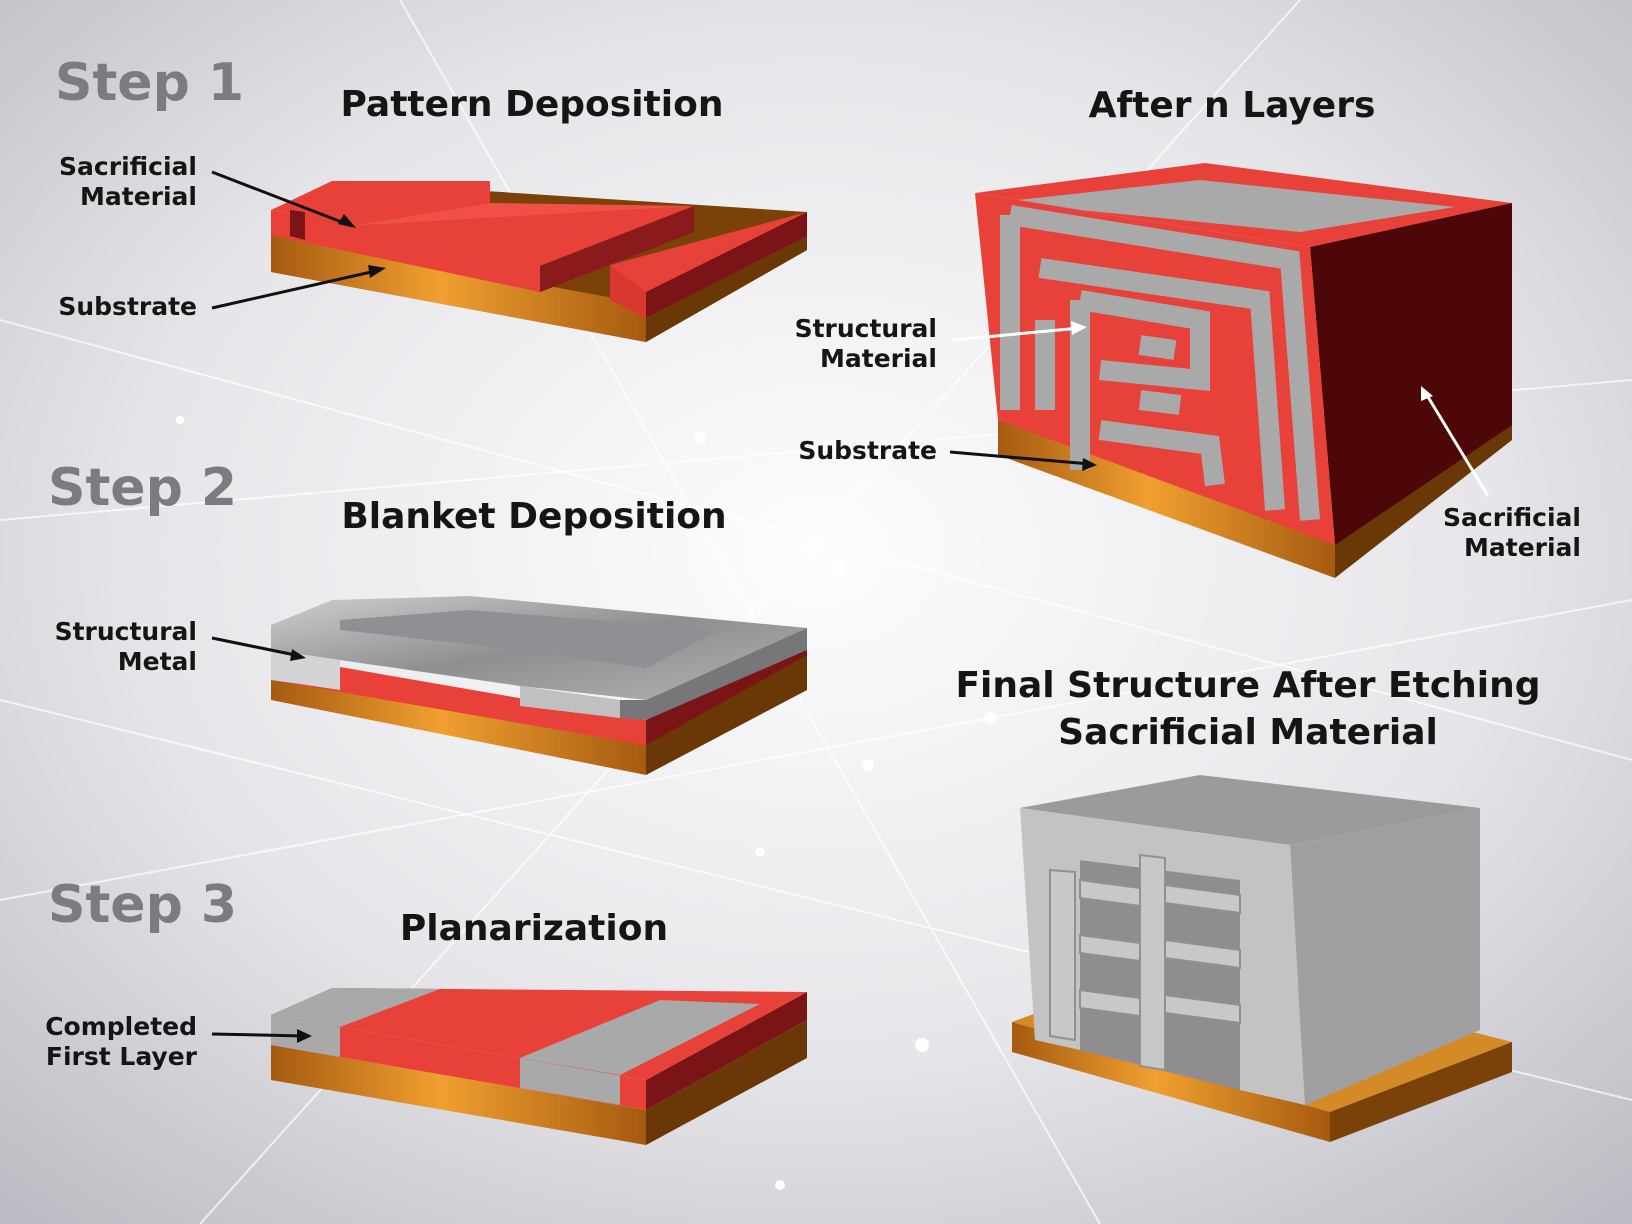 This screenshot has height=1224, width=1632. Describe the element at coordinates (142, 905) in the screenshot. I see `step-3-label: Step 3` at that location.